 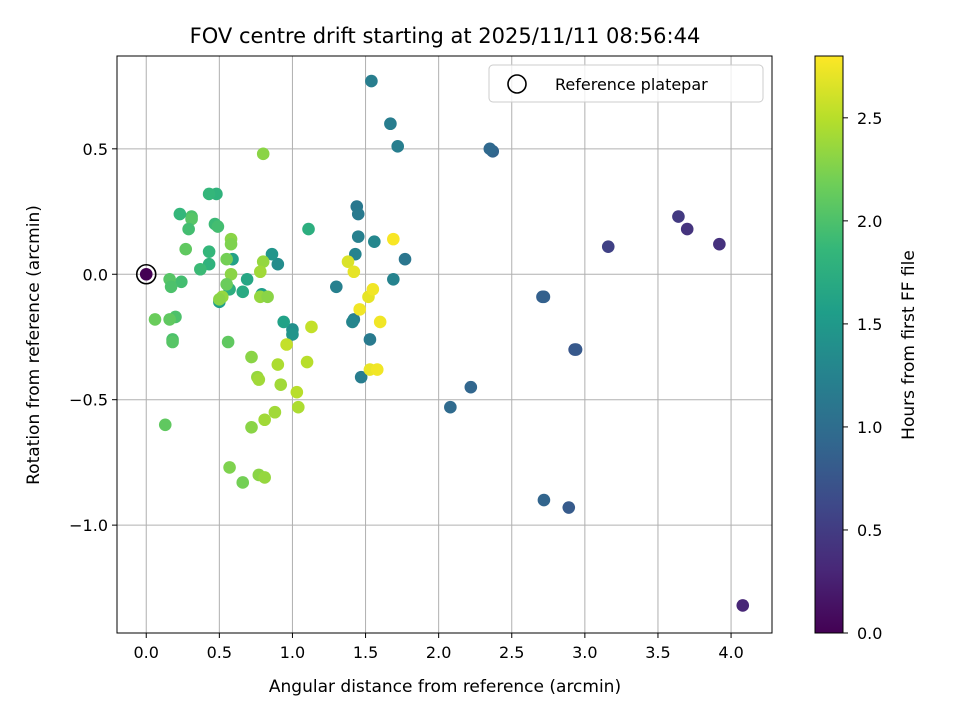 I want to click on legend: Reference platepar, so click(x=626, y=83).